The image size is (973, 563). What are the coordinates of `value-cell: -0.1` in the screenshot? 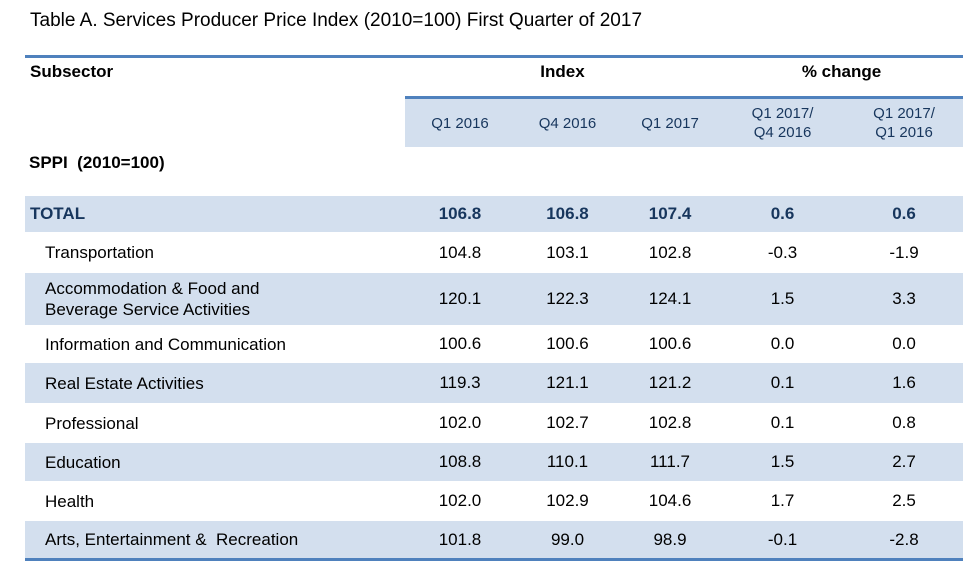 It's located at (783, 539).